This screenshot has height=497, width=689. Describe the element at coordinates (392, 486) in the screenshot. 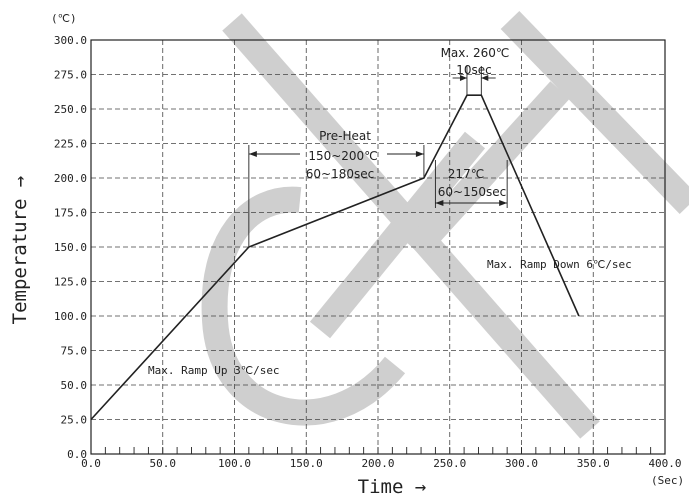

I see `x-axis-title: Time →` at that location.